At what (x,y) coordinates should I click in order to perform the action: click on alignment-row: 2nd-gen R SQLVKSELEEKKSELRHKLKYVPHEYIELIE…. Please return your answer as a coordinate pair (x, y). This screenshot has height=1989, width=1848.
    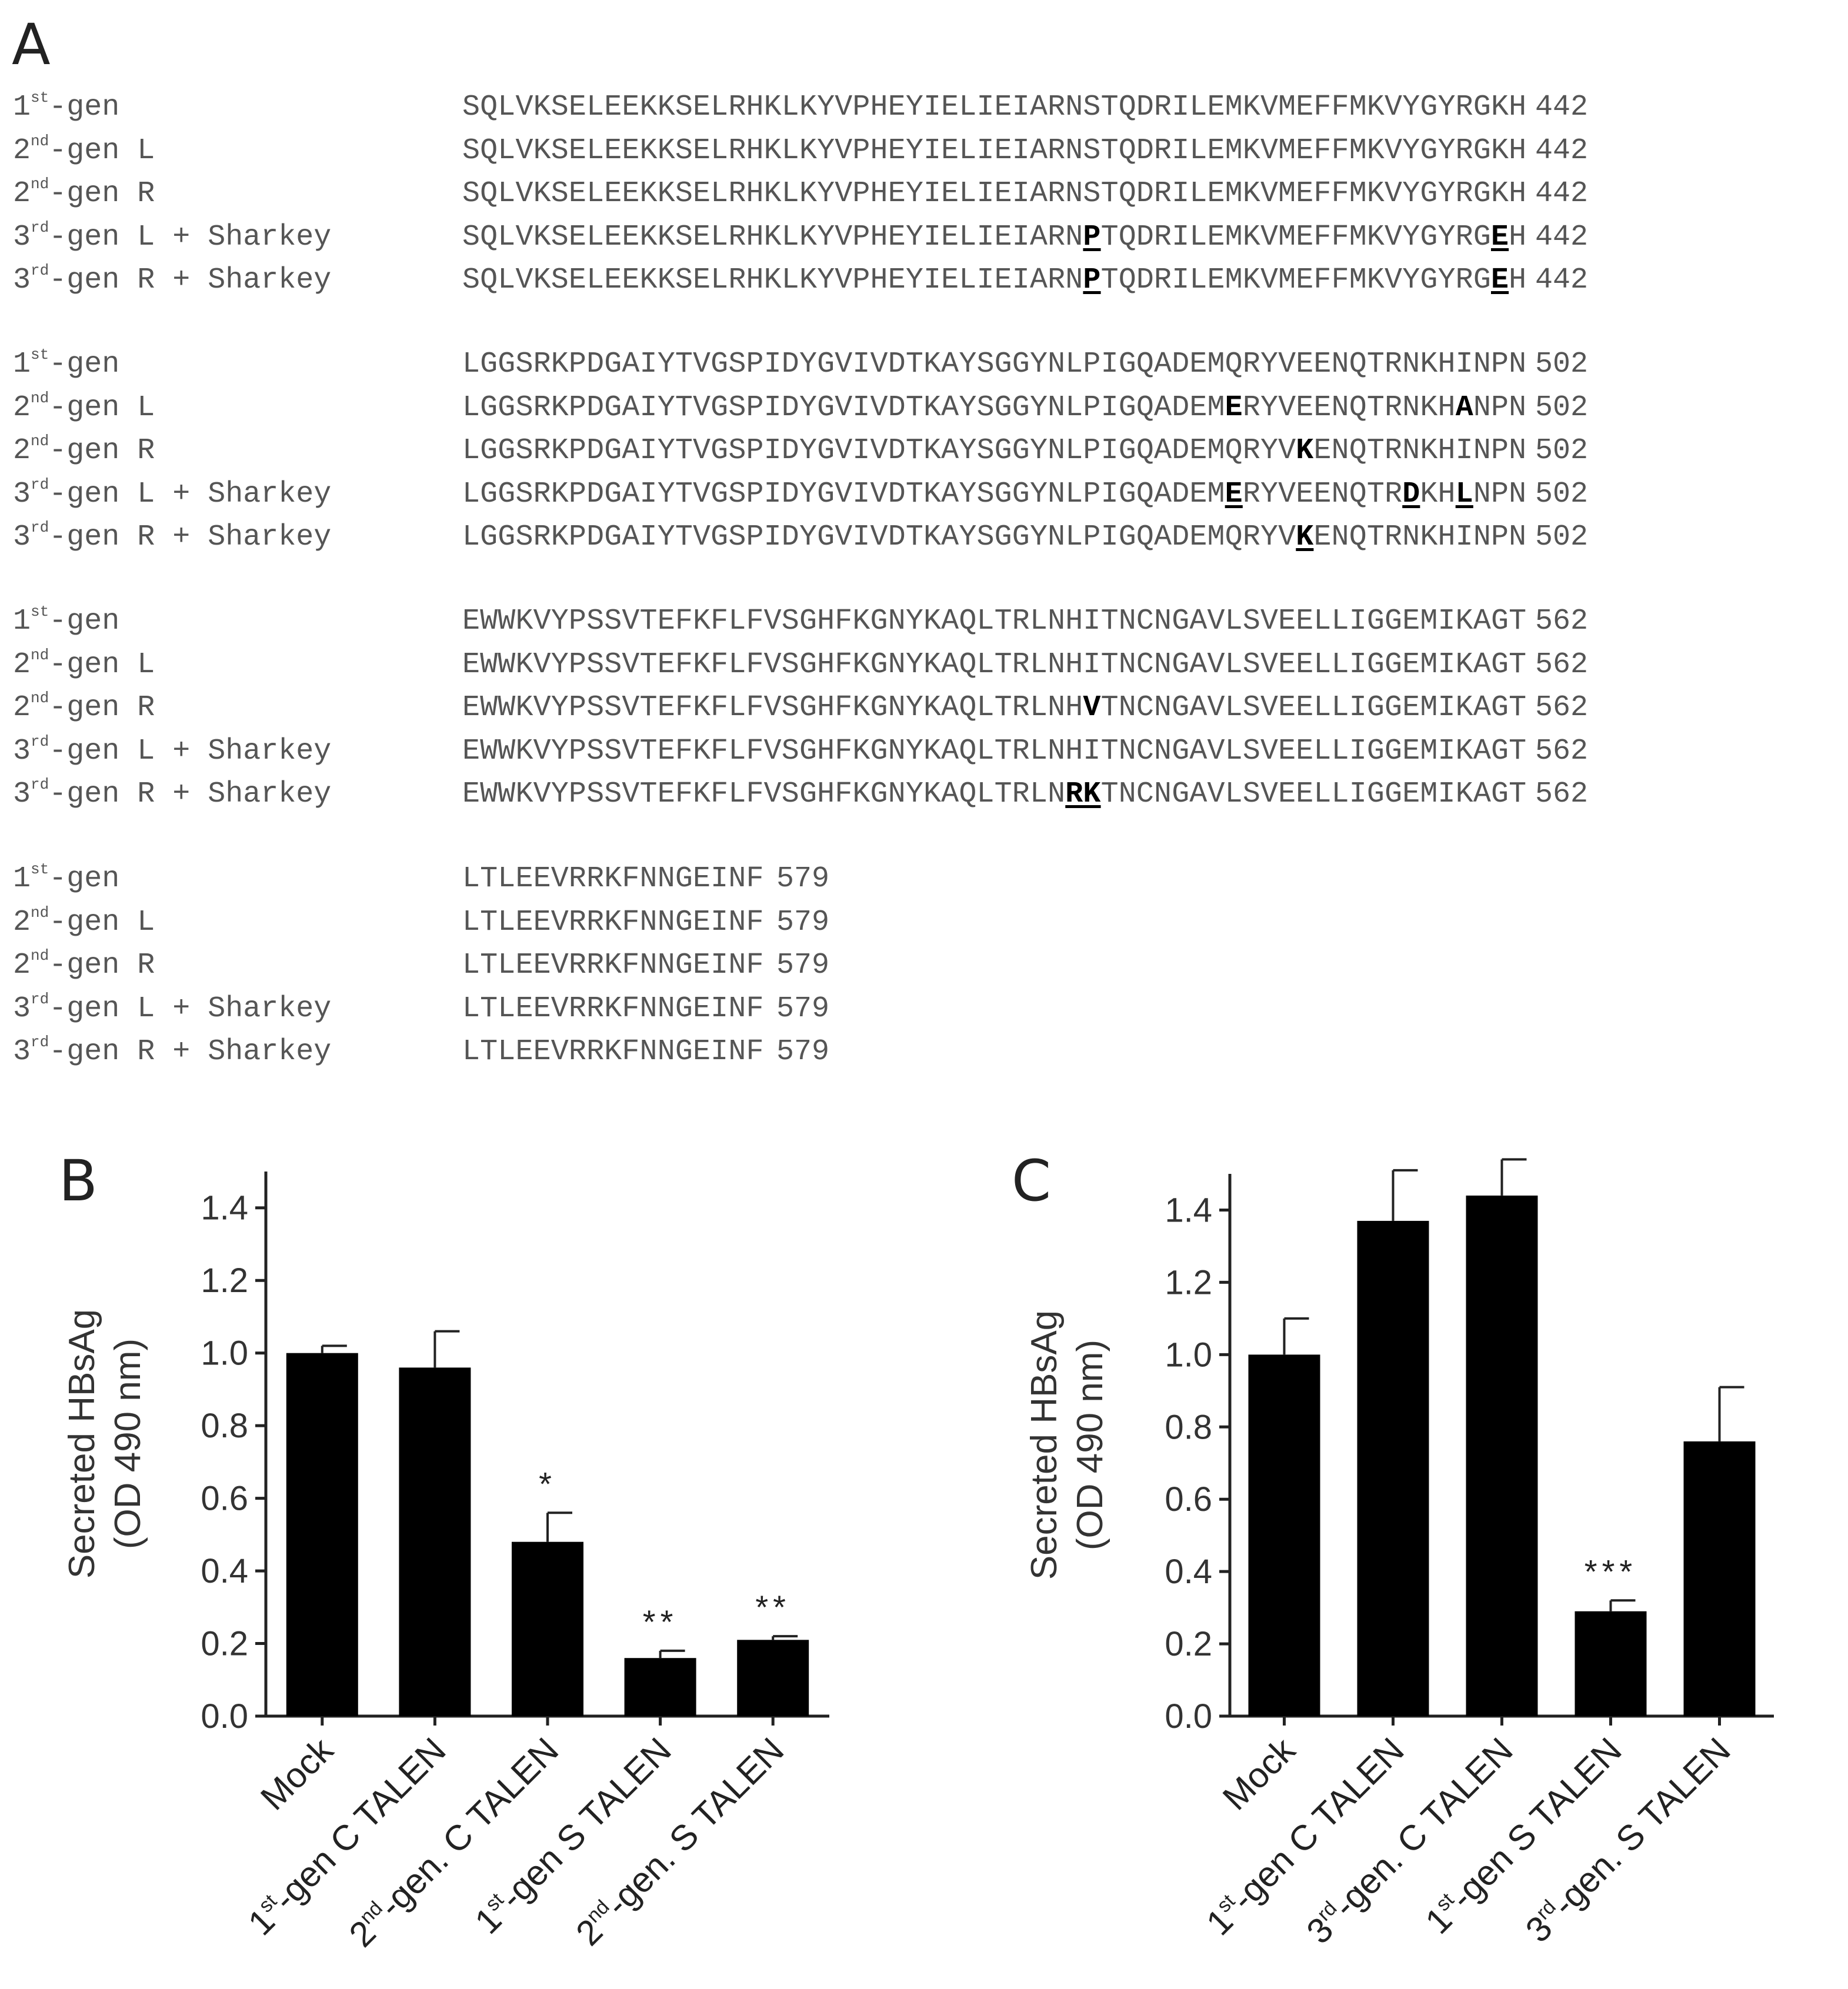
    Looking at the image, I should click on (924, 194).